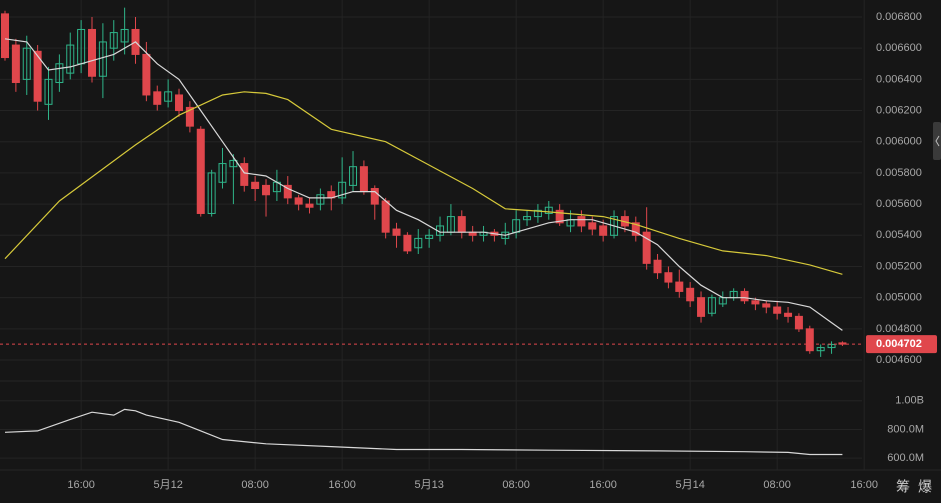  Describe the element at coordinates (899, 235) in the screenshot. I see `y-tick-label: 0.005400` at that location.